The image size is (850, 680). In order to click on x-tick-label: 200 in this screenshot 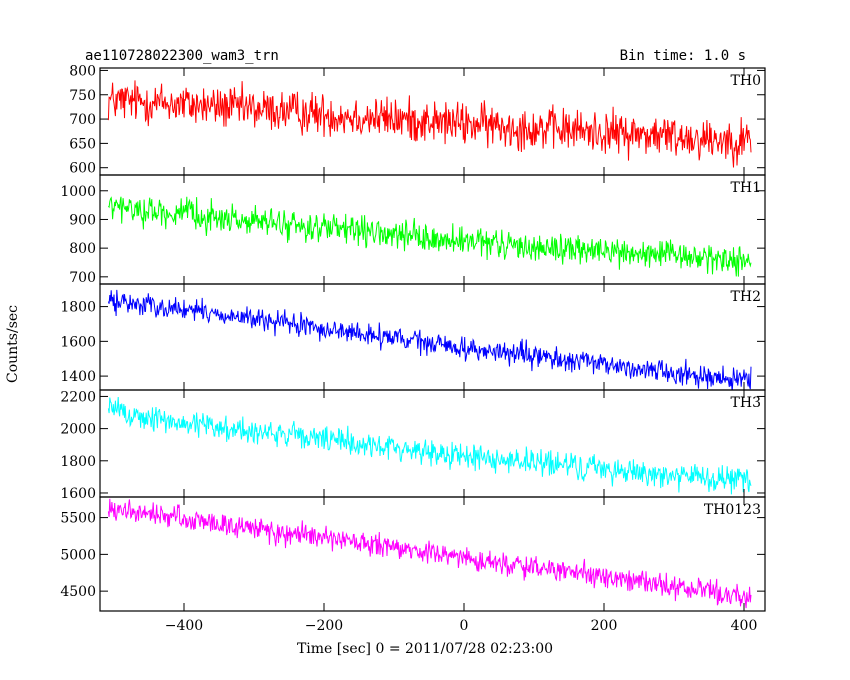, I will do `click(604, 626)`.